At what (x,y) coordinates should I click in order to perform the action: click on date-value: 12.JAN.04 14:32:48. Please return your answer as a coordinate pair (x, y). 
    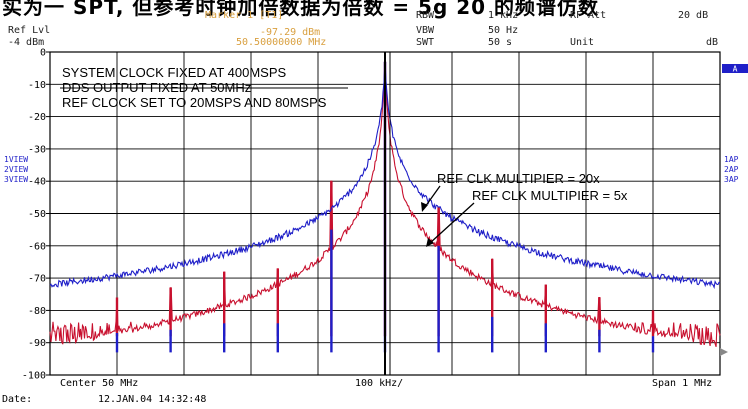
    Looking at the image, I should click on (152, 399).